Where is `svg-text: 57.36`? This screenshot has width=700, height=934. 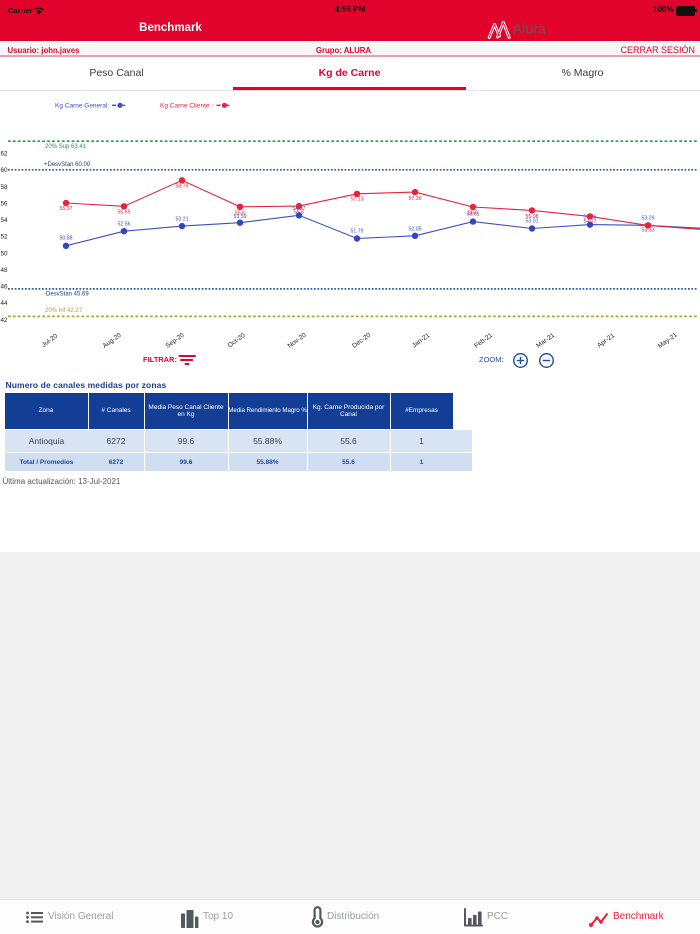 svg-text: 57.36 is located at coordinates (415, 199).